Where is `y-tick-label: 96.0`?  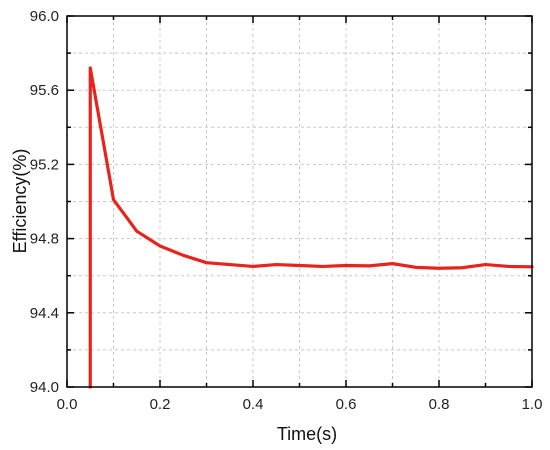
y-tick-label: 96.0 is located at coordinates (44, 16).